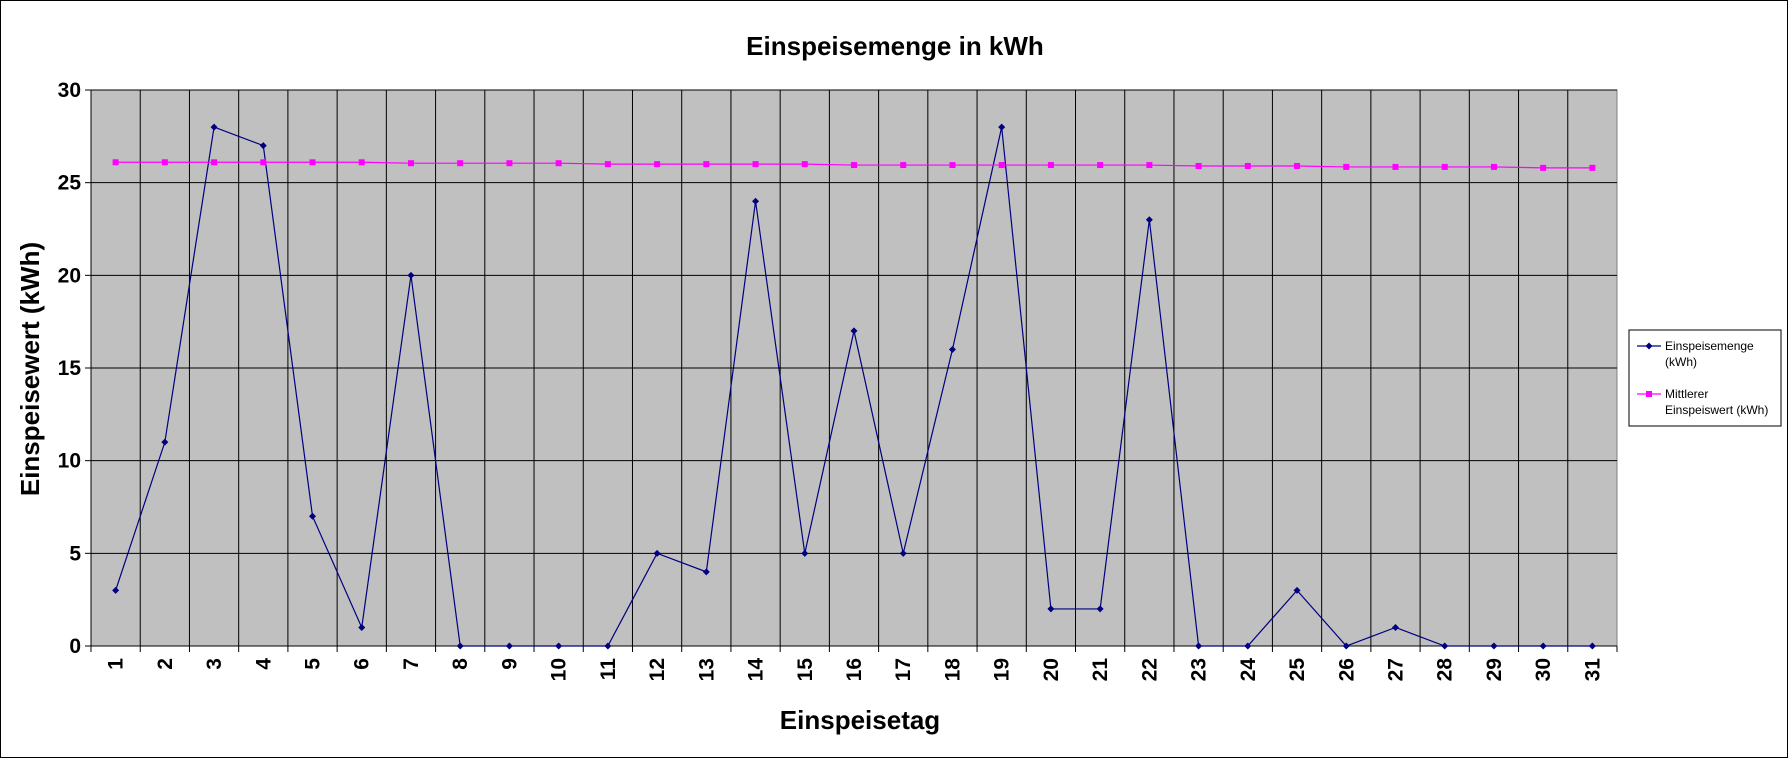 This screenshot has height=758, width=1788. Describe the element at coordinates (411, 664) in the screenshot. I see `x-tick-label: 7` at that location.